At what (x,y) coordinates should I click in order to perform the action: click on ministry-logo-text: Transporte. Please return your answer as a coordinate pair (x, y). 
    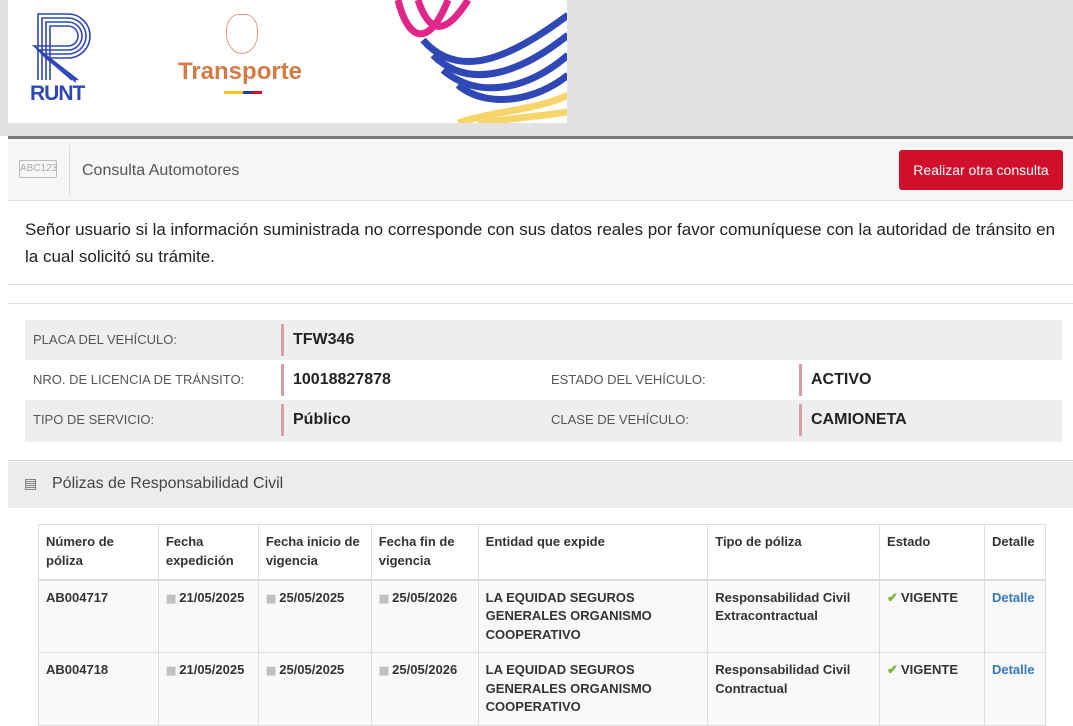
    Looking at the image, I should click on (240, 71).